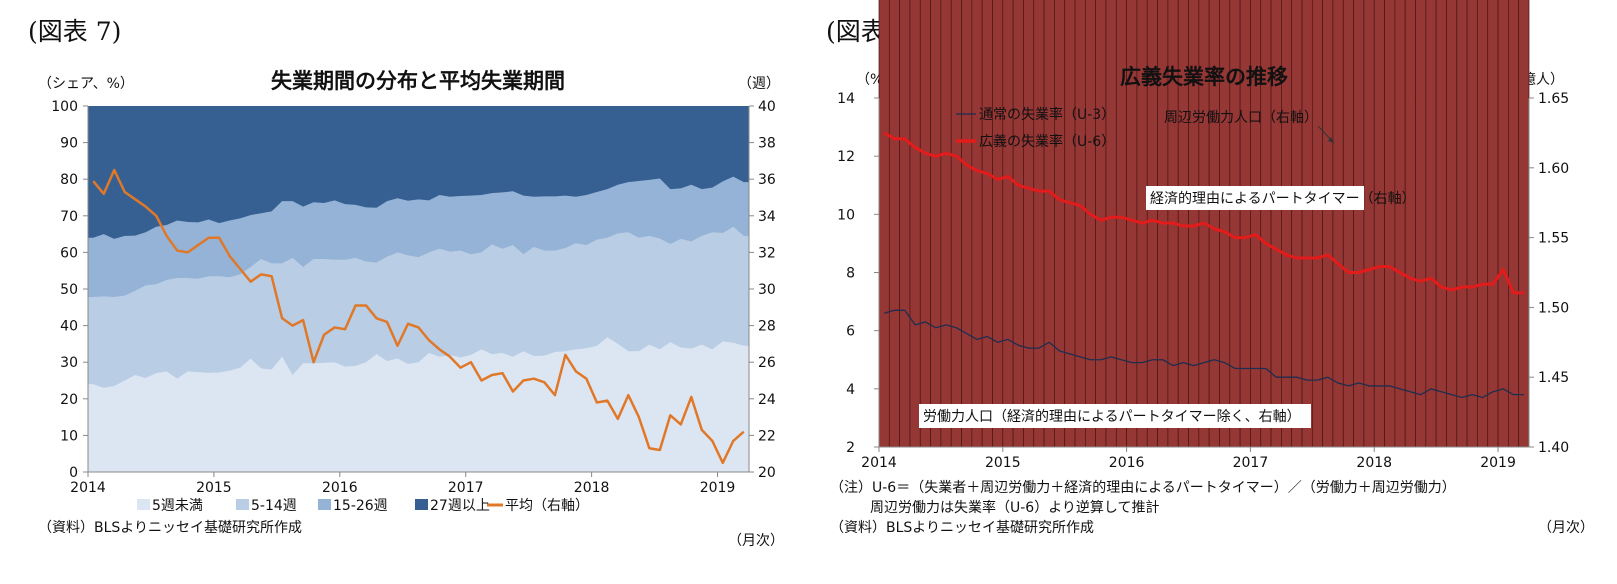  What do you see at coordinates (69, 436) in the screenshot?
I see `left-tick-label: 10` at bounding box center [69, 436].